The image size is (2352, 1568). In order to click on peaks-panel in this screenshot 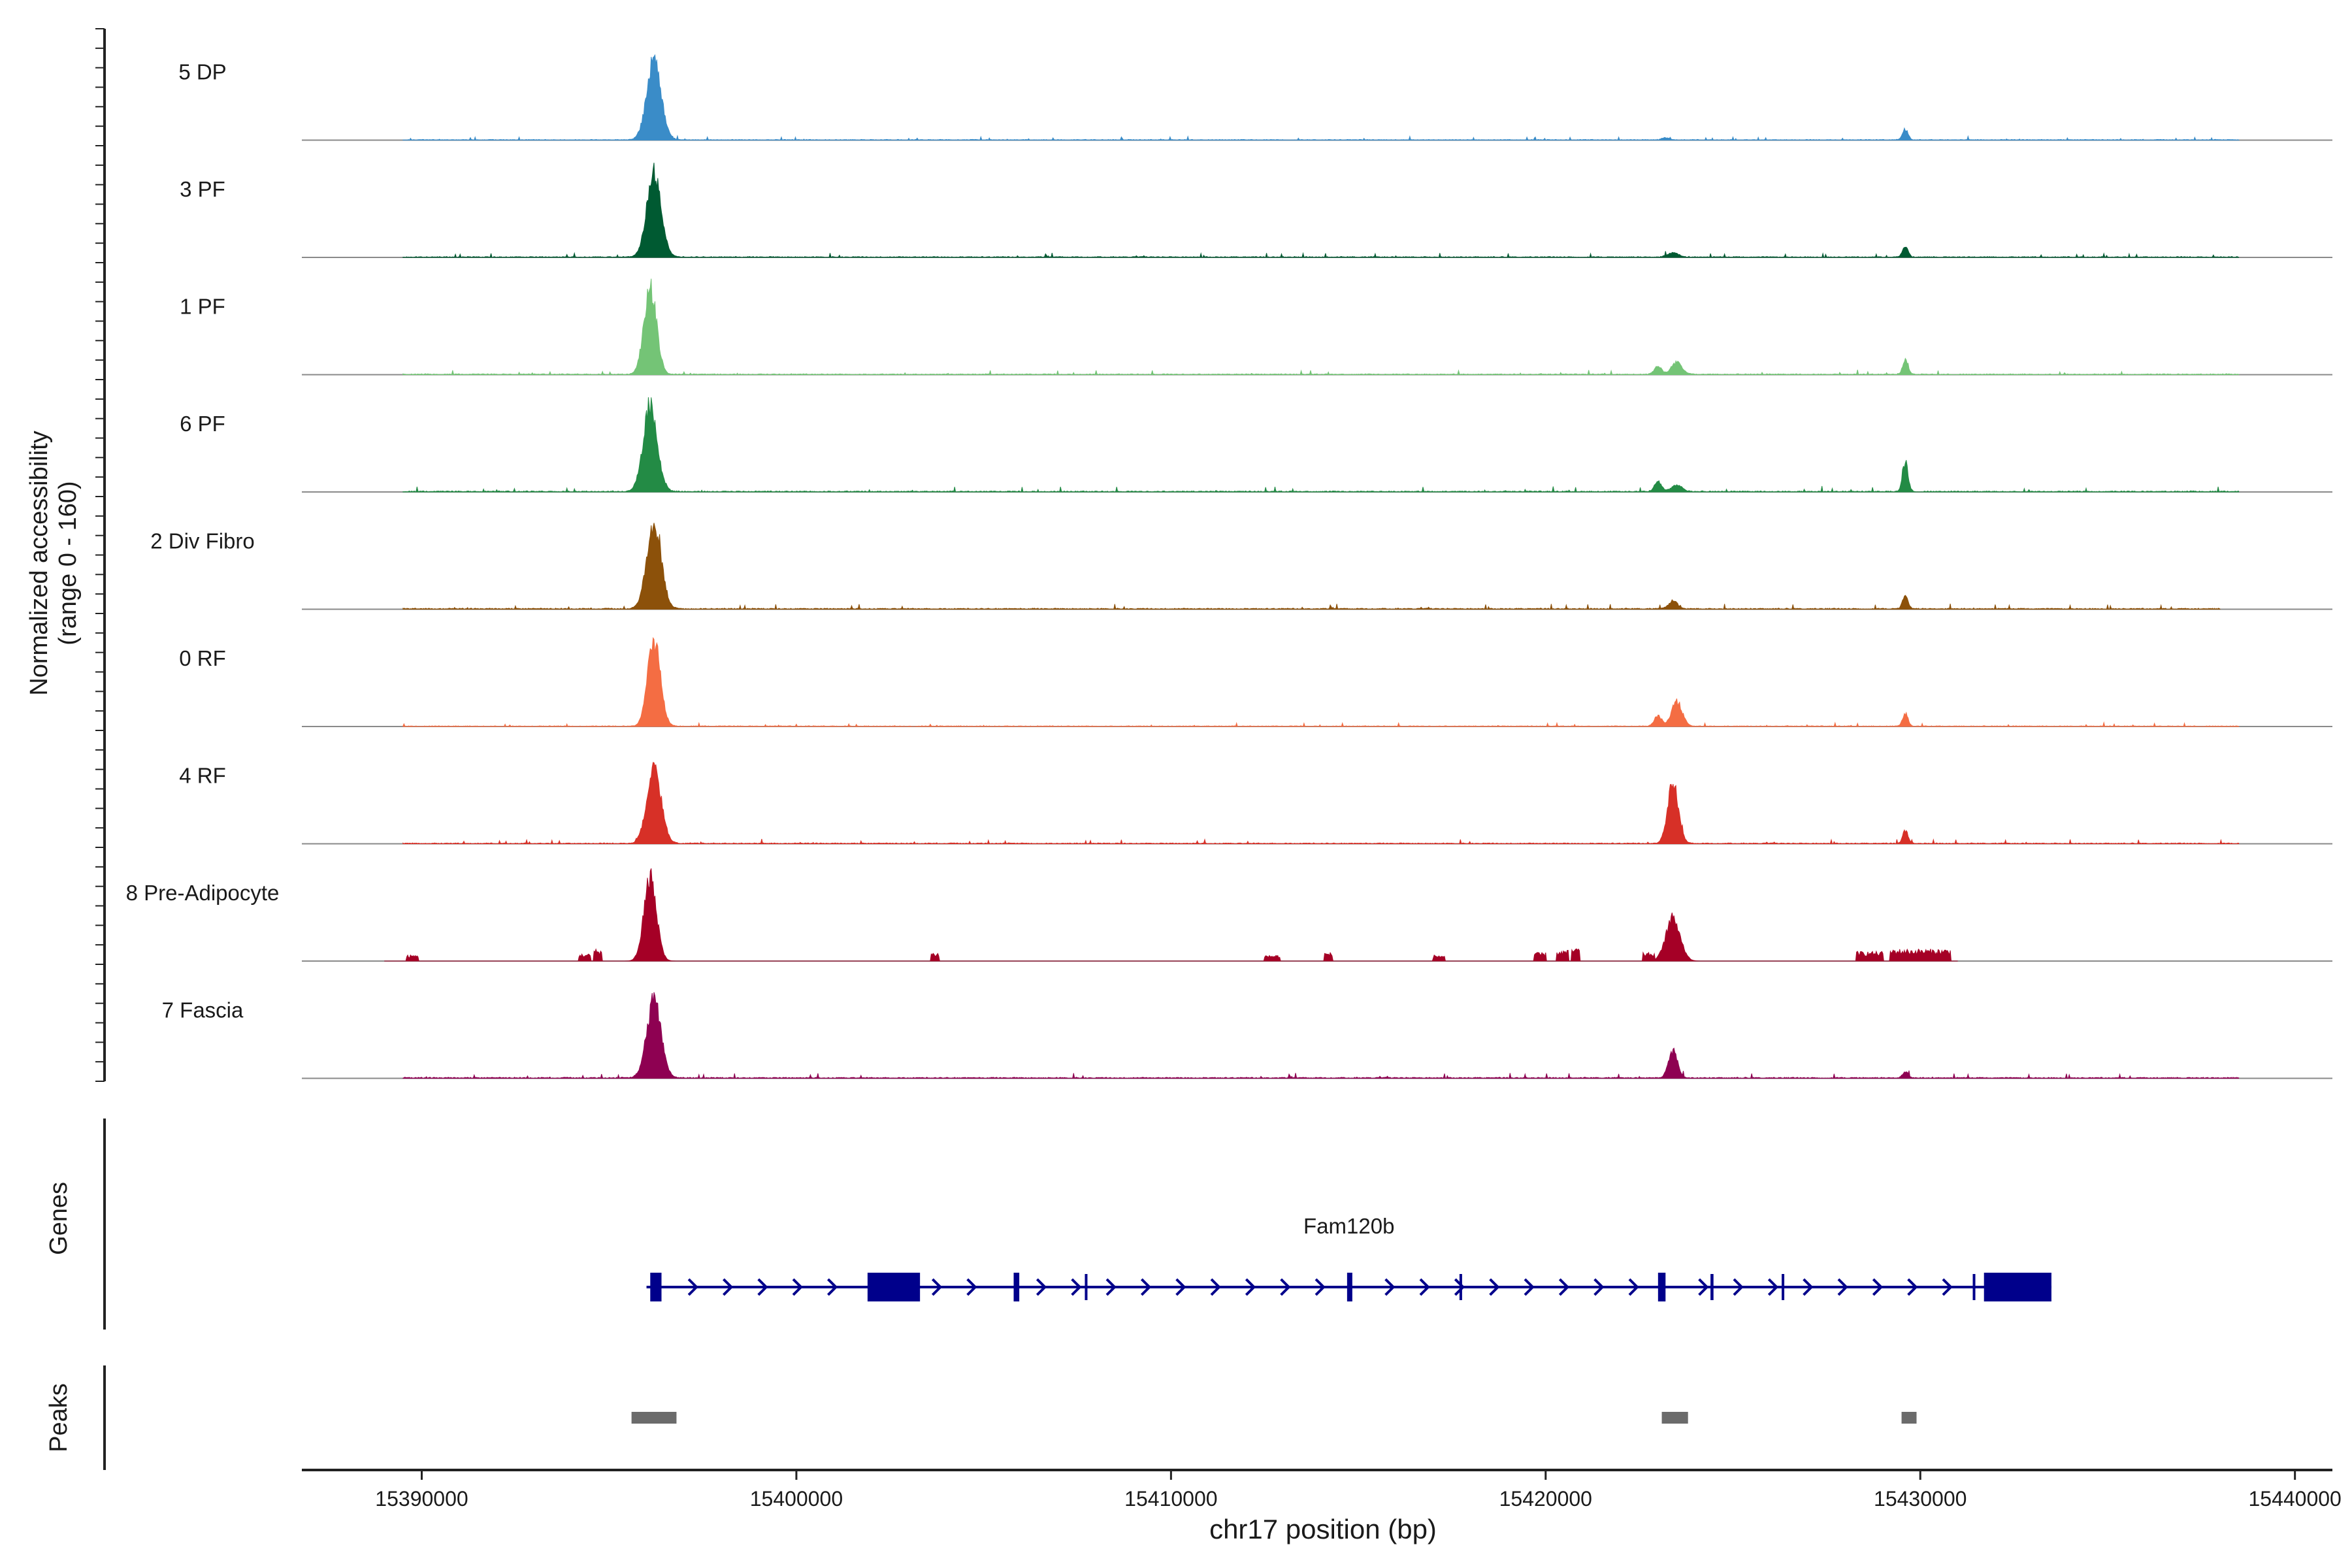, I will do `click(1010, 1417)`.